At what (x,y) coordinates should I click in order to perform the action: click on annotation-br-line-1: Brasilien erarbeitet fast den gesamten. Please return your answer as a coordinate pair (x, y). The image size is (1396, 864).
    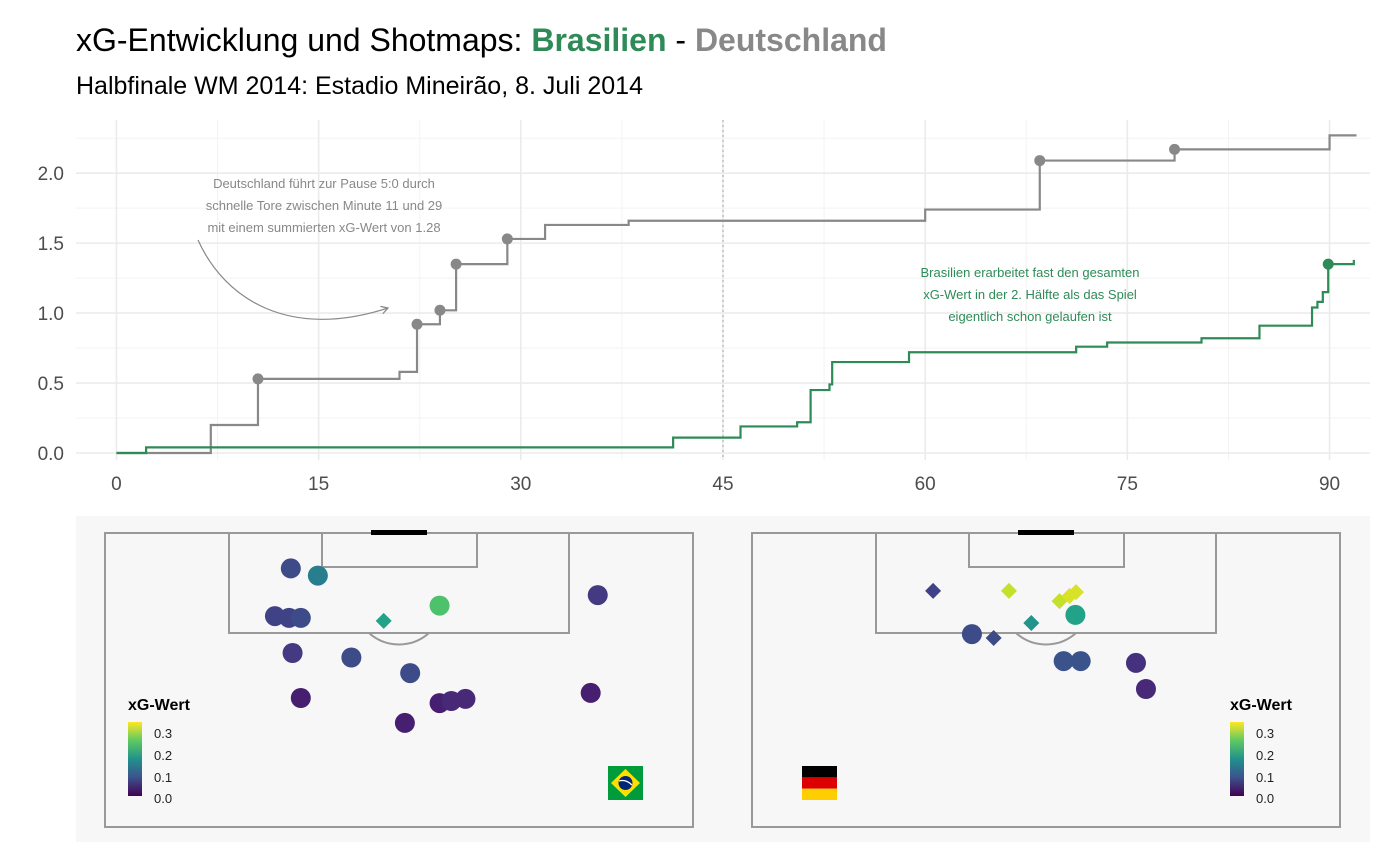
    Looking at the image, I should click on (1030, 272).